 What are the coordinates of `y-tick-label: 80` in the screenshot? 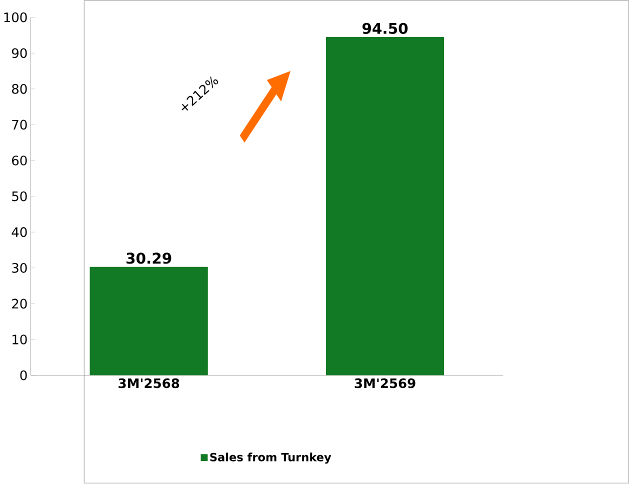 It's located at (19, 89).